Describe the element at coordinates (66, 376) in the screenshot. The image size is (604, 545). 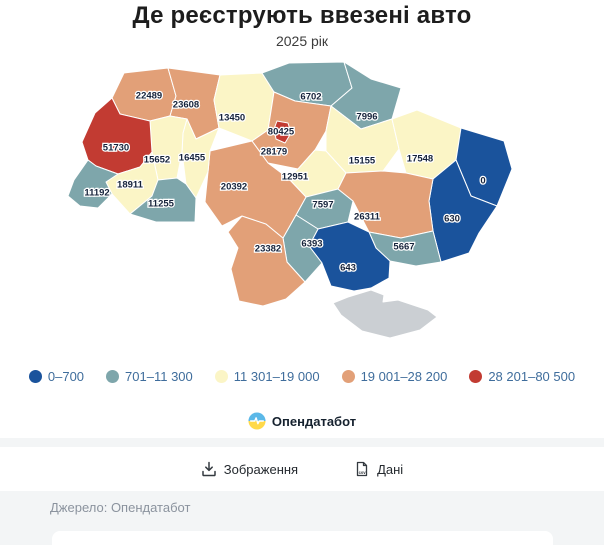
I see `legend-label: 0–700` at that location.